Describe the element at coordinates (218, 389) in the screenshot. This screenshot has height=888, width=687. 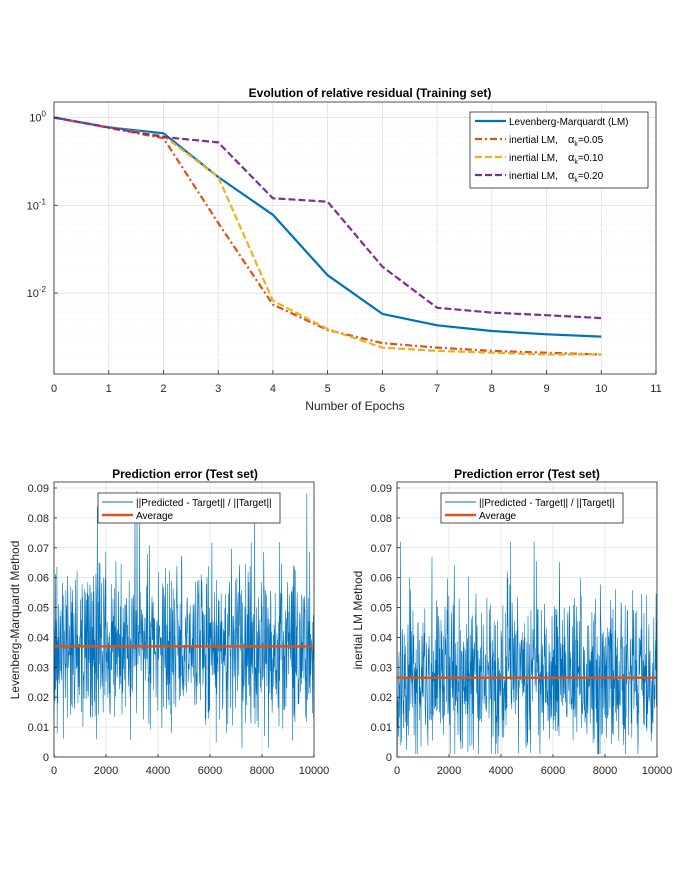
I see `x-tick-label: 3` at that location.